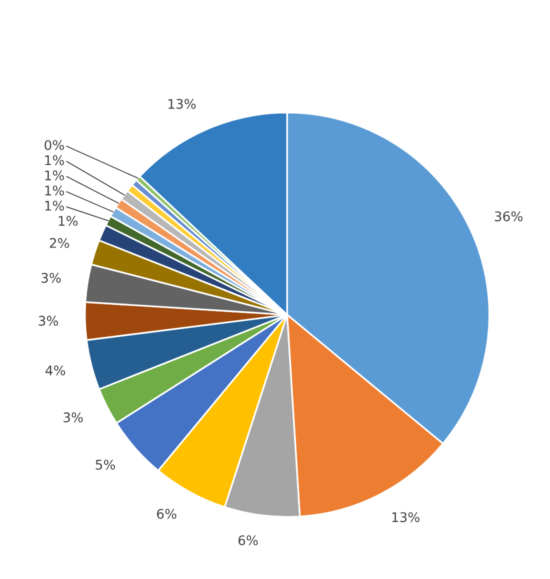 The width and height of the screenshot is (550, 579). What do you see at coordinates (508, 216) in the screenshot?
I see `data-label: 36%` at bounding box center [508, 216].